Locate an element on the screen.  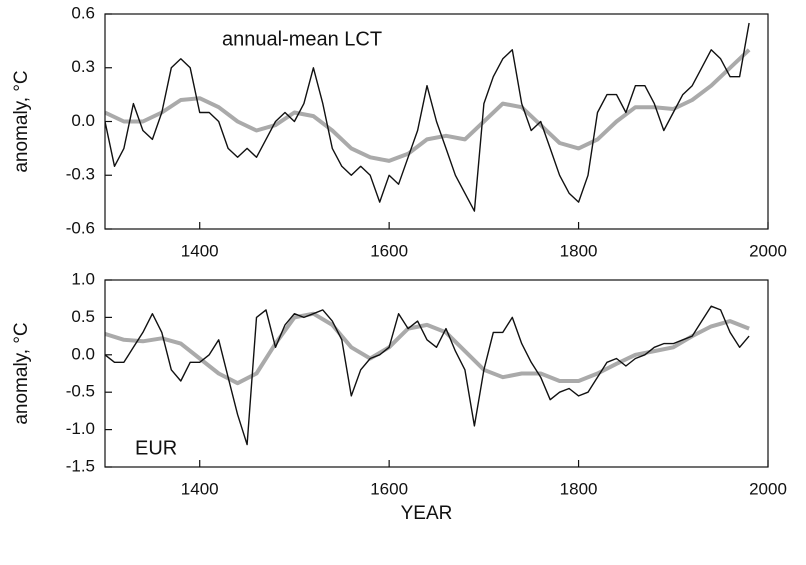
smooth-line is located at coordinates (427, 348).